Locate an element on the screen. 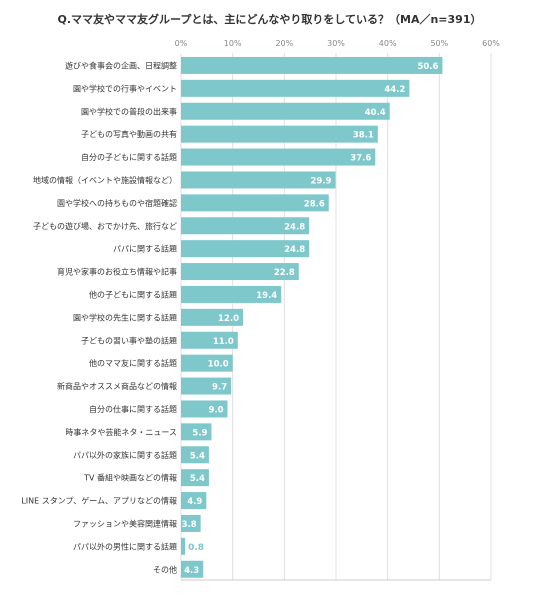 The width and height of the screenshot is (539, 599). data-label: 9.0 is located at coordinates (215, 410).